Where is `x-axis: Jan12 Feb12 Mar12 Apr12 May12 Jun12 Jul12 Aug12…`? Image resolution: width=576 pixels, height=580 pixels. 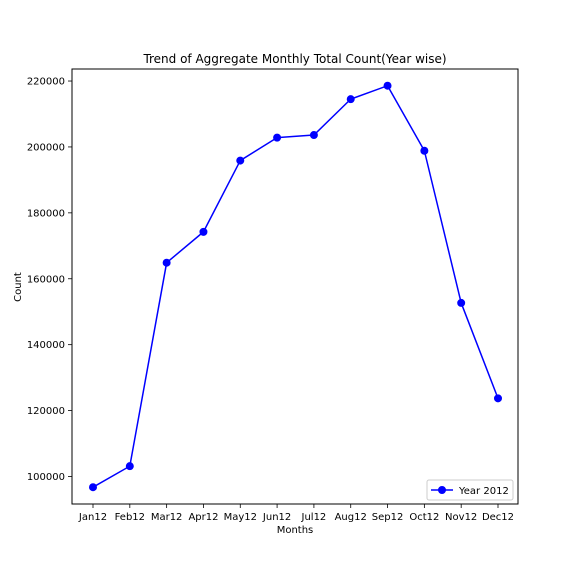
x-axis: Jan12 Feb12 Mar12 Apr12 May12 Jun12 Jul12 Aug12… is located at coordinates (296, 513).